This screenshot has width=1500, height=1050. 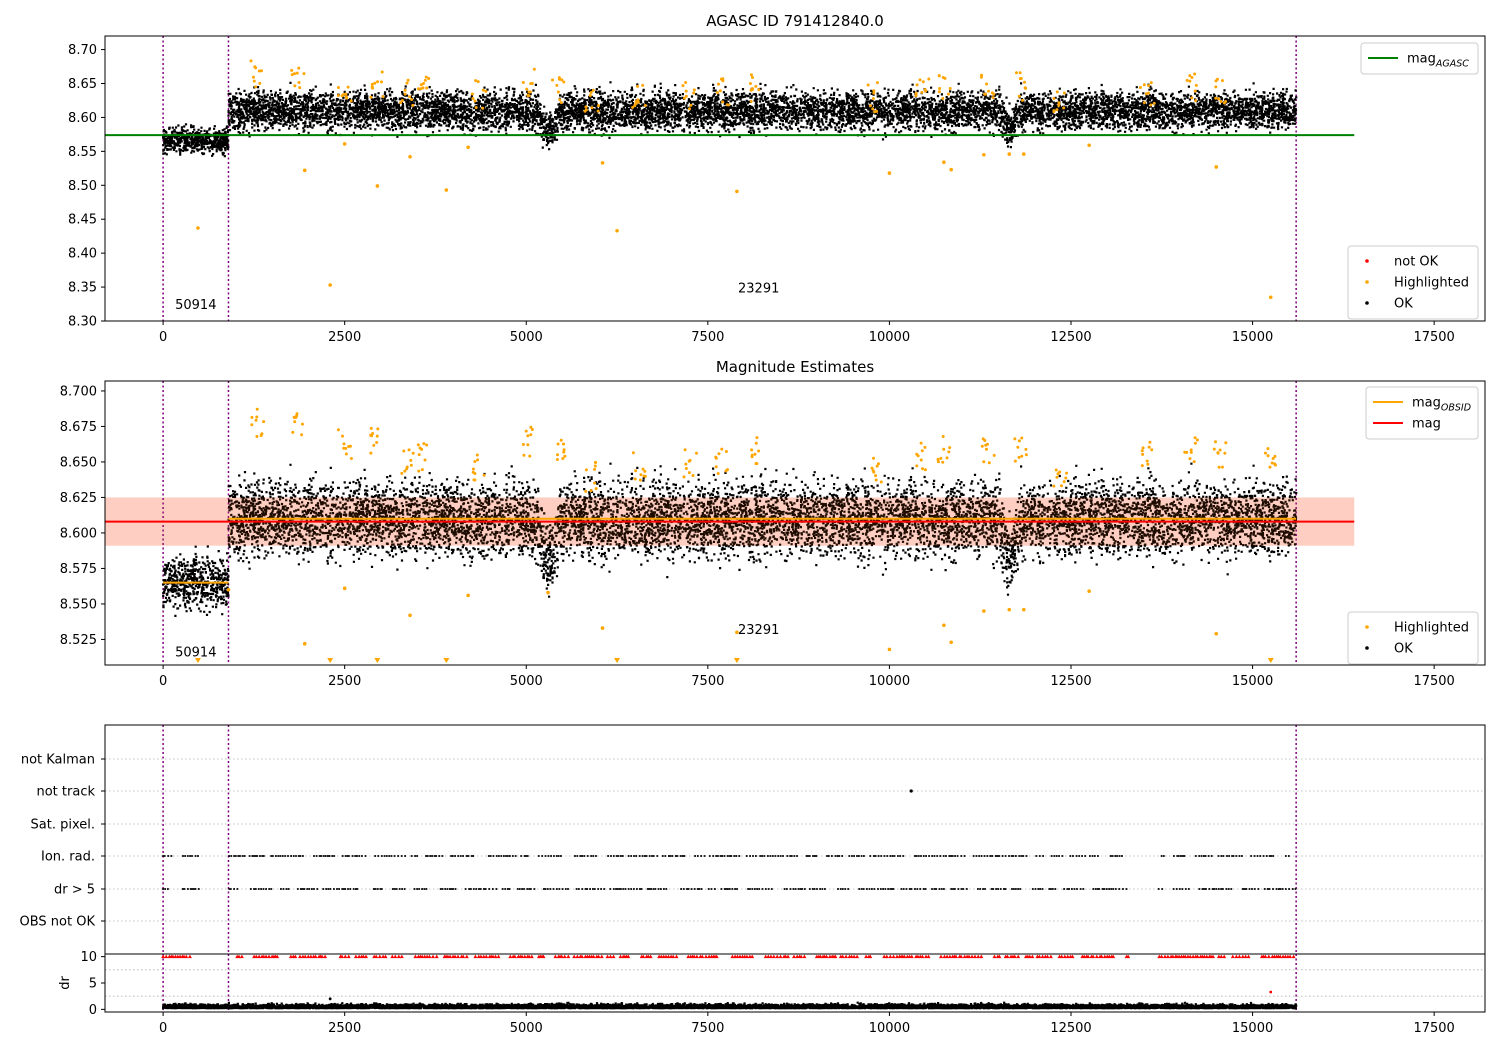 I want to click on flag-point, so click(x=911, y=791).